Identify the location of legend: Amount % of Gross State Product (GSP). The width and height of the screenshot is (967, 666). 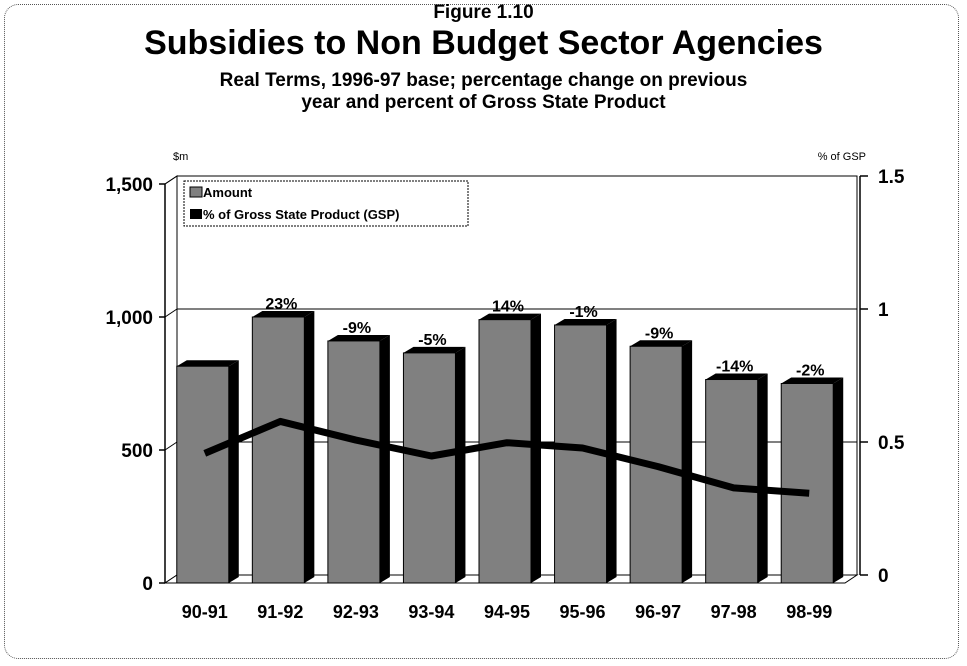
(326, 203).